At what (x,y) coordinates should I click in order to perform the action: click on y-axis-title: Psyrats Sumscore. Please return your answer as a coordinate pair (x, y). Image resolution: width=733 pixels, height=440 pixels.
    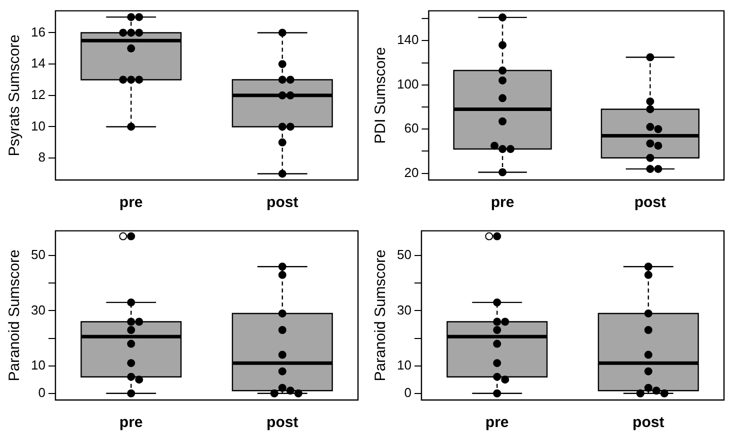
    Looking at the image, I should click on (15, 95).